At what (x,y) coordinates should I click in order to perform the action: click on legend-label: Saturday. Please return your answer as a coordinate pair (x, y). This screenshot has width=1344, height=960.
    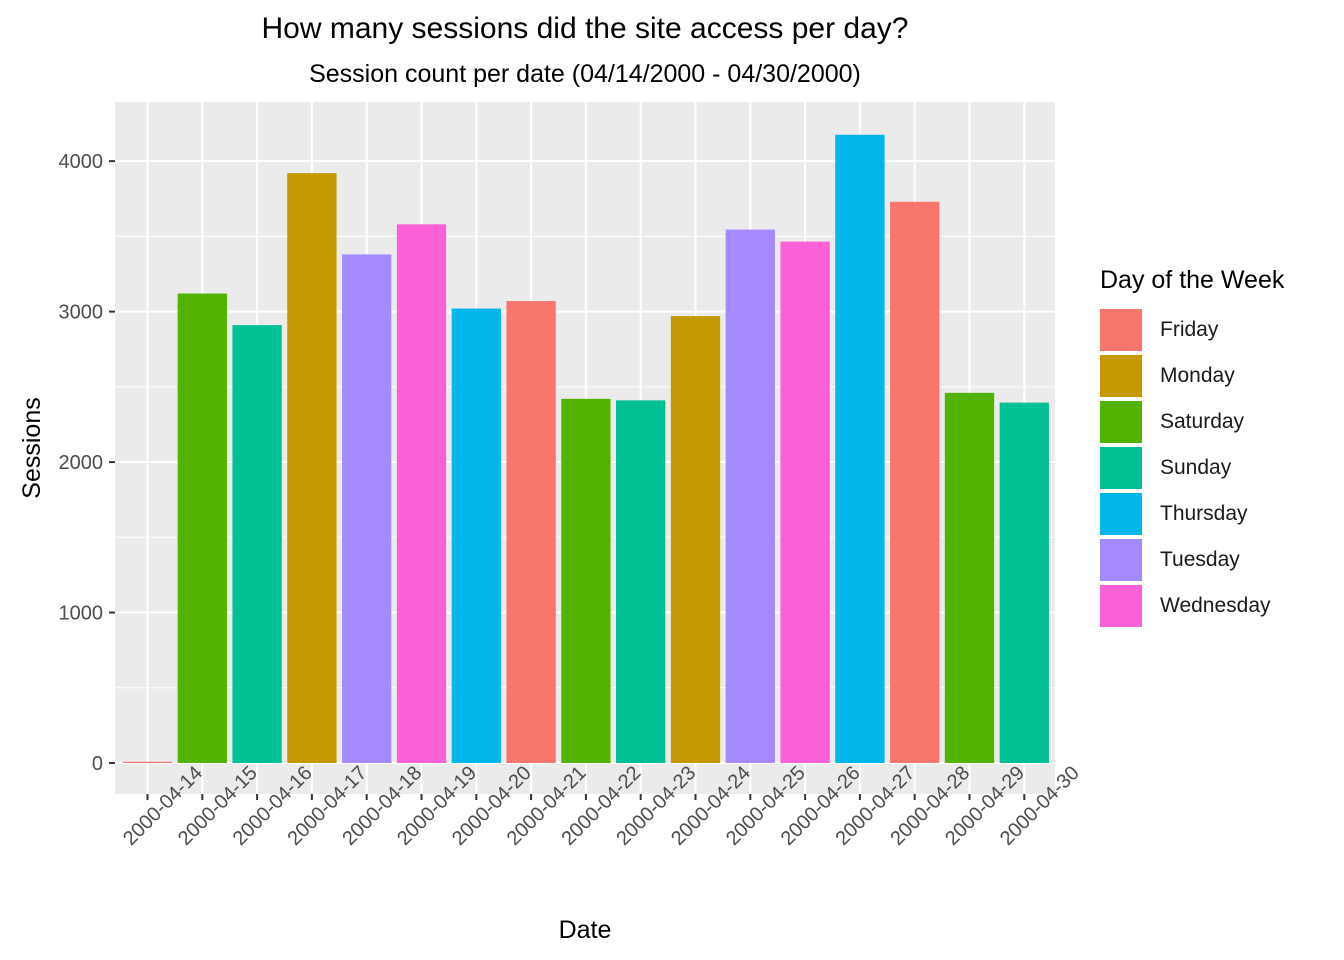
    Looking at the image, I should click on (1202, 421).